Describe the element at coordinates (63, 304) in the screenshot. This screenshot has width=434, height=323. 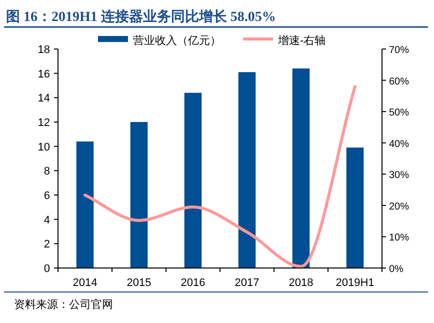
I see `text: 资料来源：公司官网` at that location.